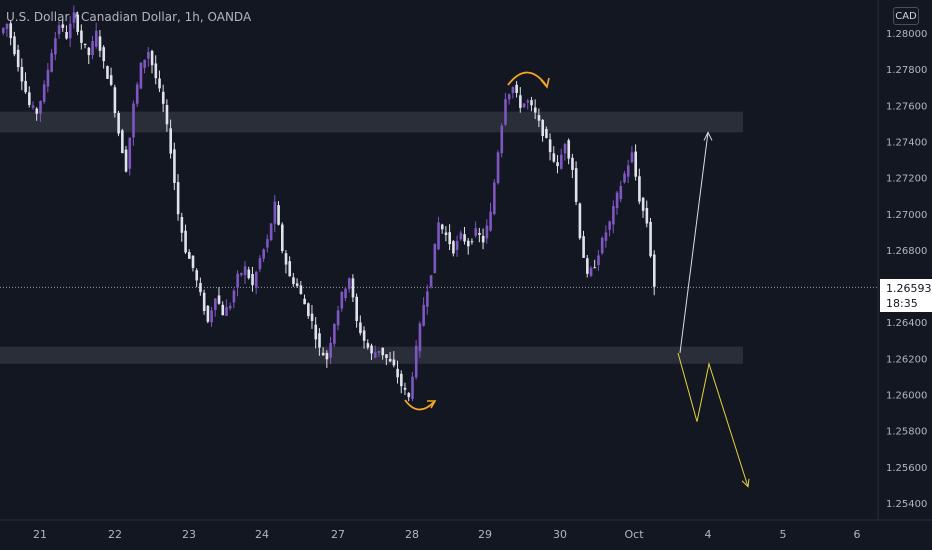 The height and width of the screenshot is (550, 932). I want to click on currency-badge: CAD, so click(906, 16).